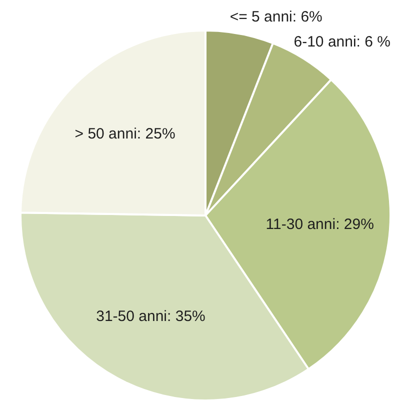 The height and width of the screenshot is (405, 415). Describe the element at coordinates (342, 42) in the screenshot. I see `slice-label: 6-10 anni: 6 %` at that location.